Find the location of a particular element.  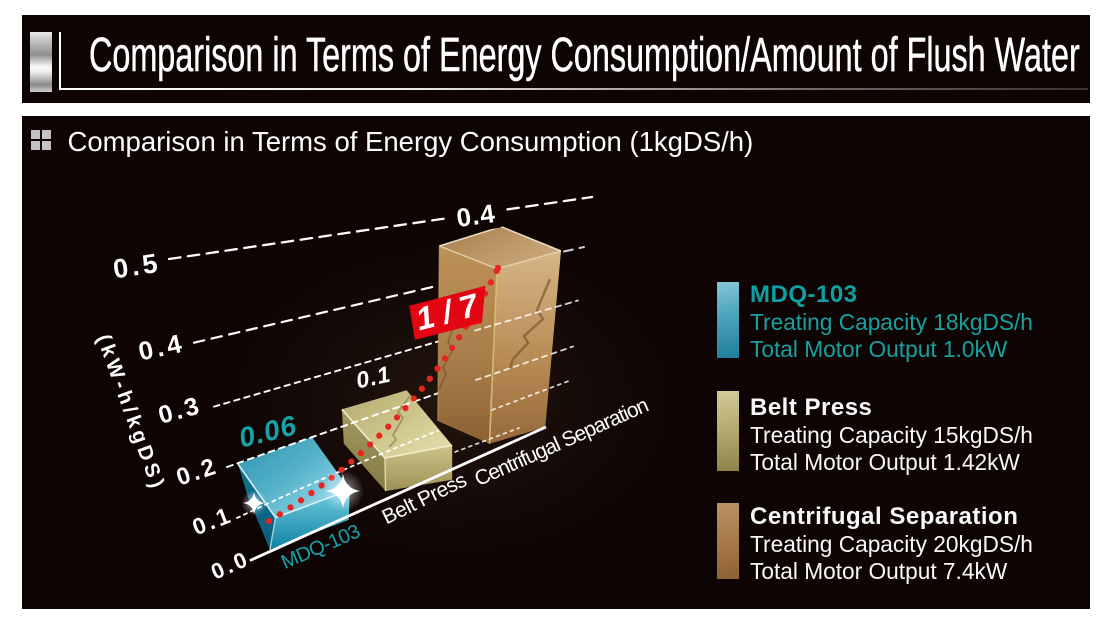

svg-text: 0.3 is located at coordinates (180, 410).